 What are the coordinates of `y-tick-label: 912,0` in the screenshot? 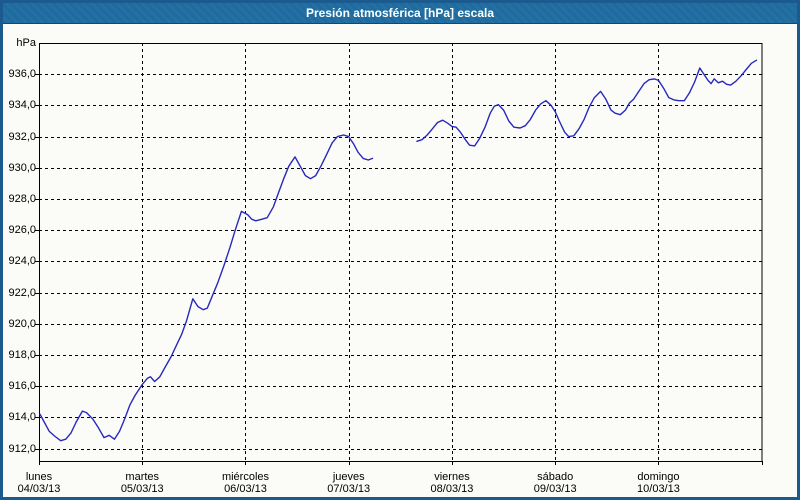 It's located at (22, 448).